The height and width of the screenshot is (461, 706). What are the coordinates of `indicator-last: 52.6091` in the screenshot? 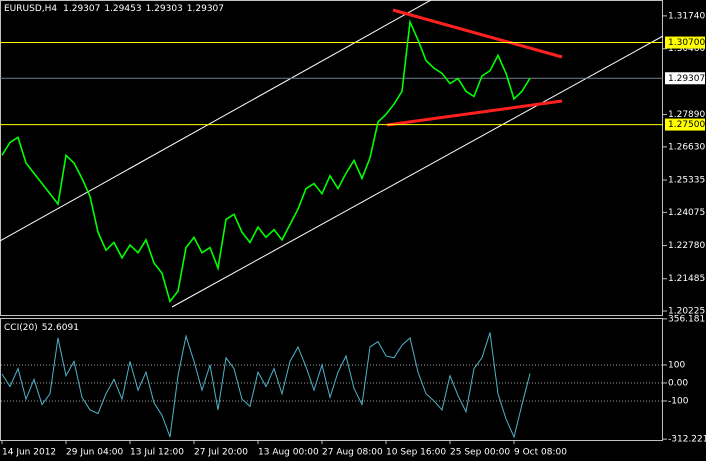 It's located at (60, 328).